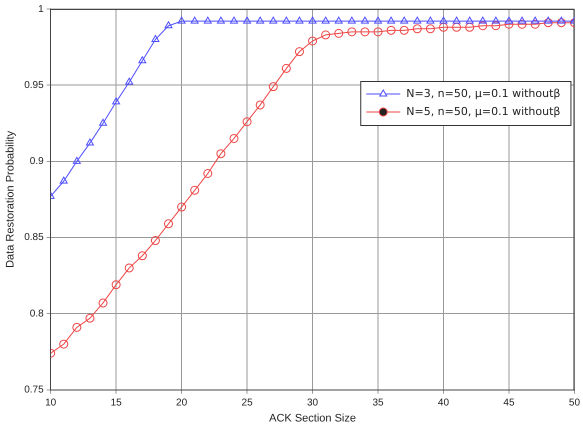  What do you see at coordinates (312, 403) in the screenshot?
I see `x-tick-label: 30` at bounding box center [312, 403].